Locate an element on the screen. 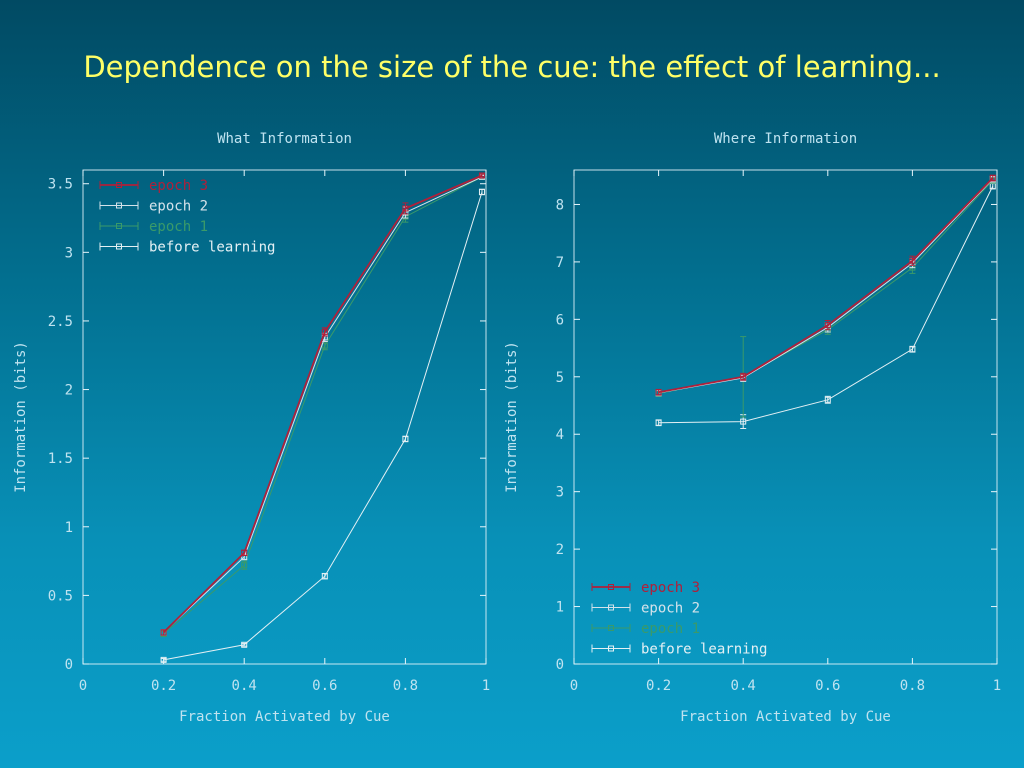 This screenshot has height=768, width=1024. chart-what-legend-label-epoch-3: epoch 3 is located at coordinates (178, 186).